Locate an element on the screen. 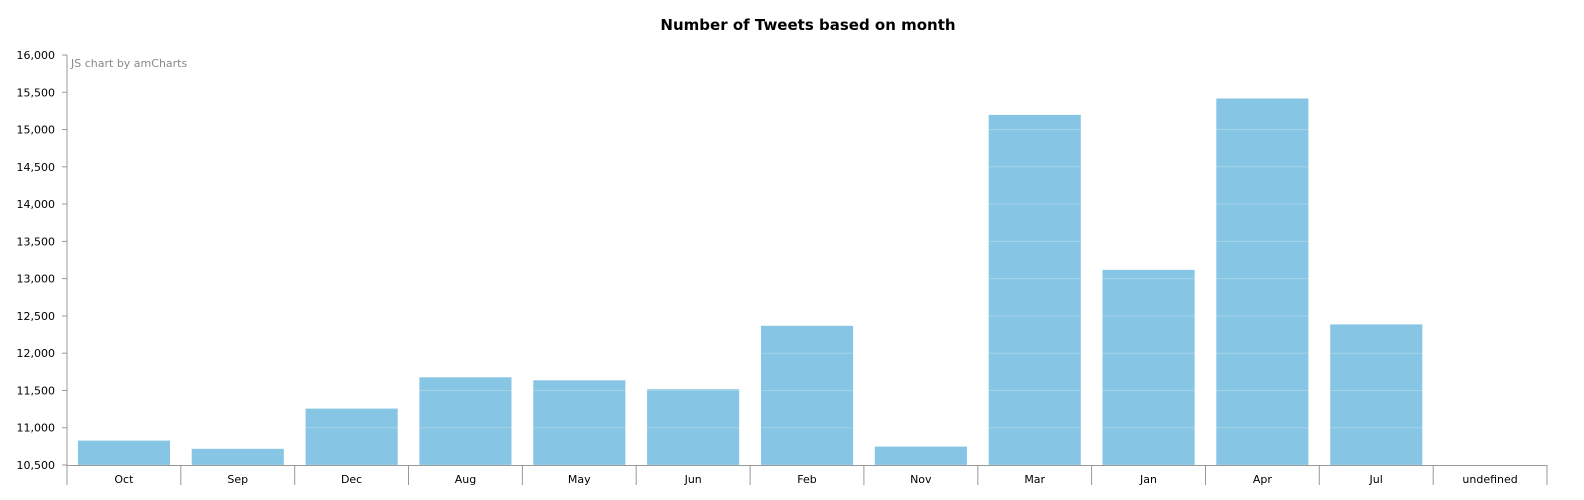 The image size is (1584, 500). bar-feb: Feb: 12360 is located at coordinates (807, 395).